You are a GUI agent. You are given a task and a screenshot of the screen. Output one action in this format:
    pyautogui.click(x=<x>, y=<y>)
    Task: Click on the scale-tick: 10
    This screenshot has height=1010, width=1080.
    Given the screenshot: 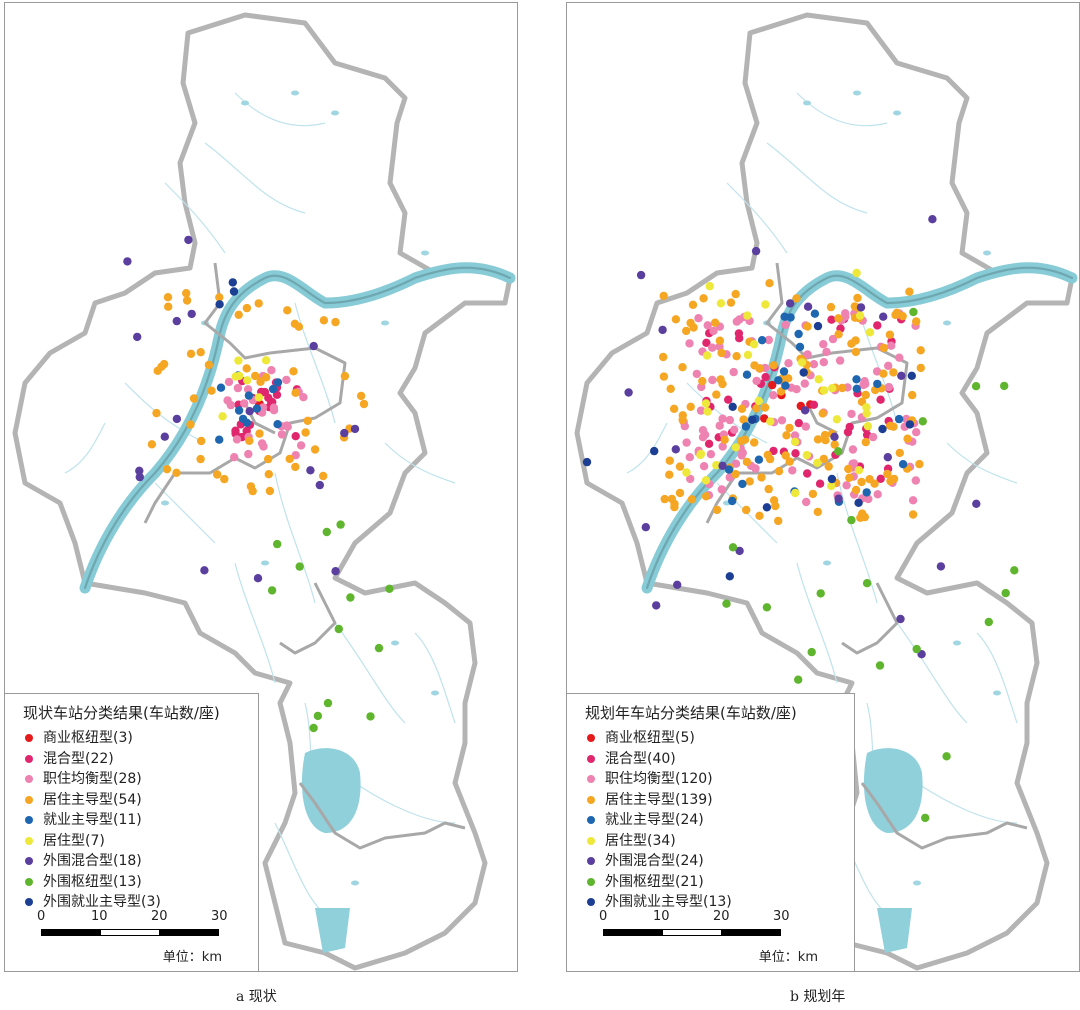 What is the action you would take?
    pyautogui.click(x=99, y=916)
    